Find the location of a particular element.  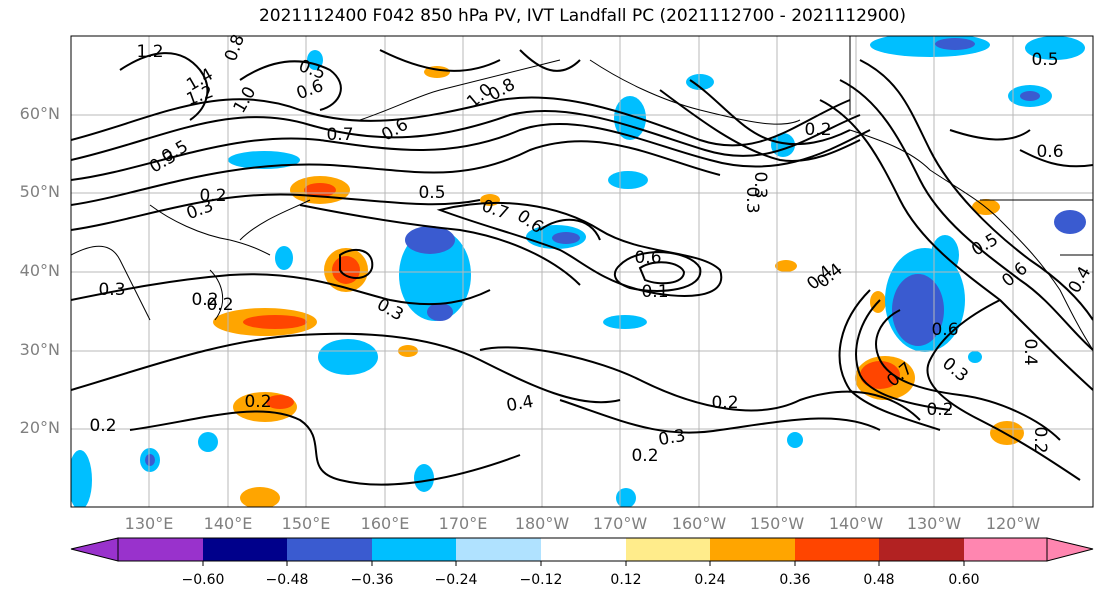

colorbar-tick: 0.36 is located at coordinates (795, 580).